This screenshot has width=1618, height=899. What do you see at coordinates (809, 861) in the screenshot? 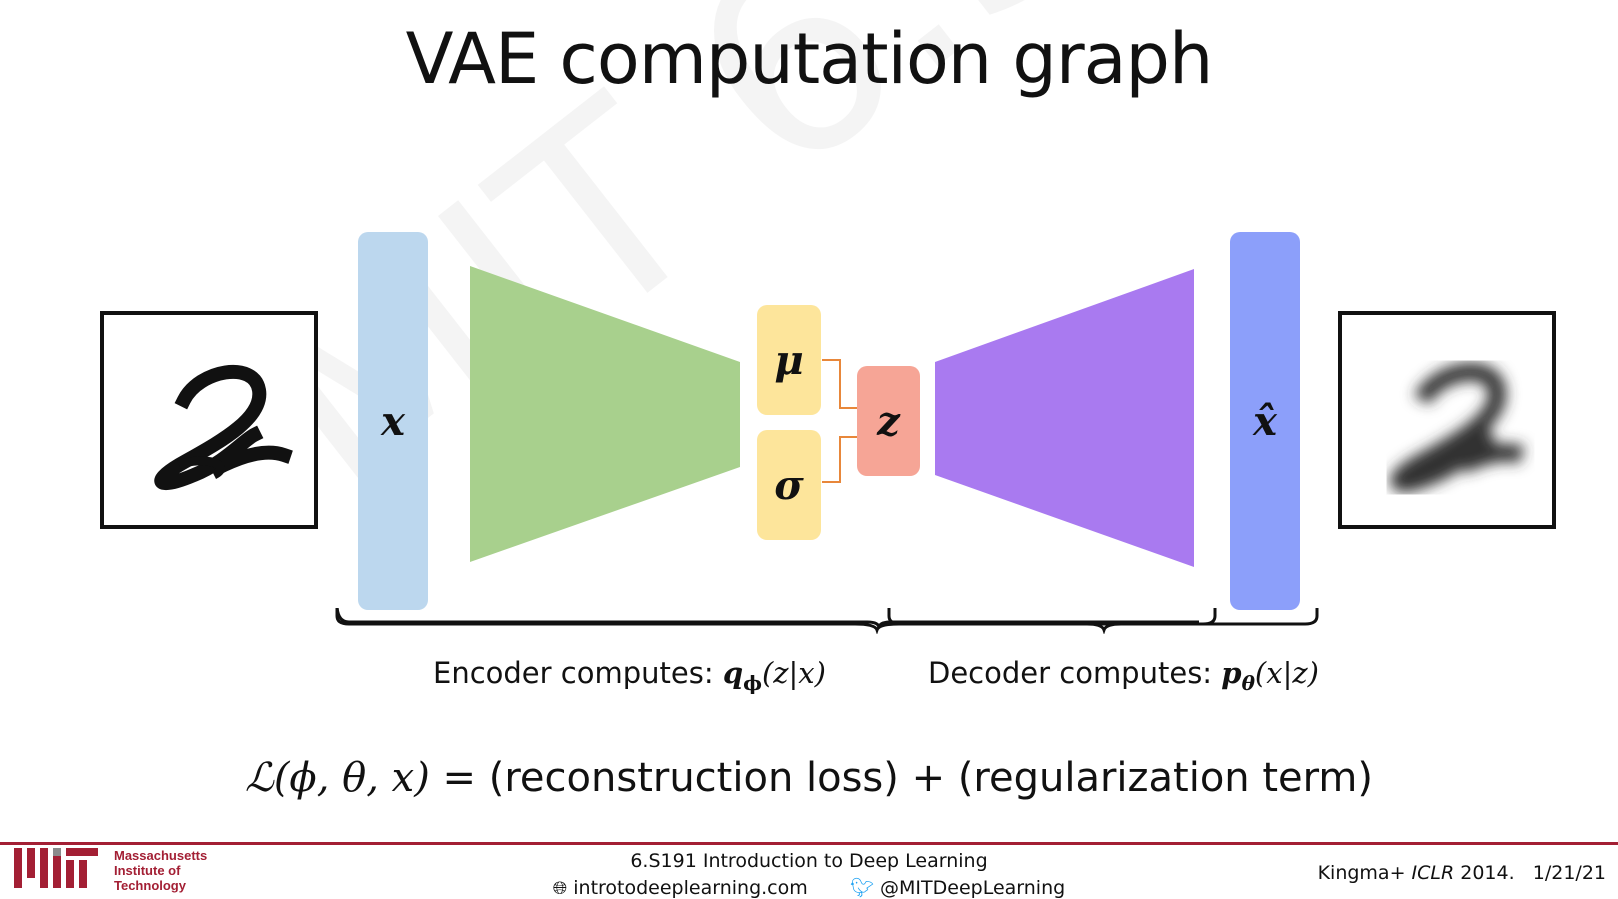
I see `course-title: 6.S191 Introduction to Deep Learning` at bounding box center [809, 861].